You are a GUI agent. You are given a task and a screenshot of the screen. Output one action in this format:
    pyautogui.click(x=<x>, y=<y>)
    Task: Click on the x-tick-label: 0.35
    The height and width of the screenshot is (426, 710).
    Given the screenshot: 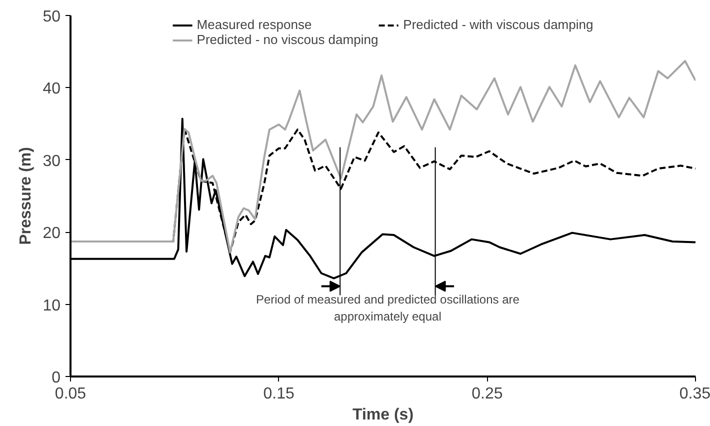 What is the action you would take?
    pyautogui.click(x=694, y=394)
    